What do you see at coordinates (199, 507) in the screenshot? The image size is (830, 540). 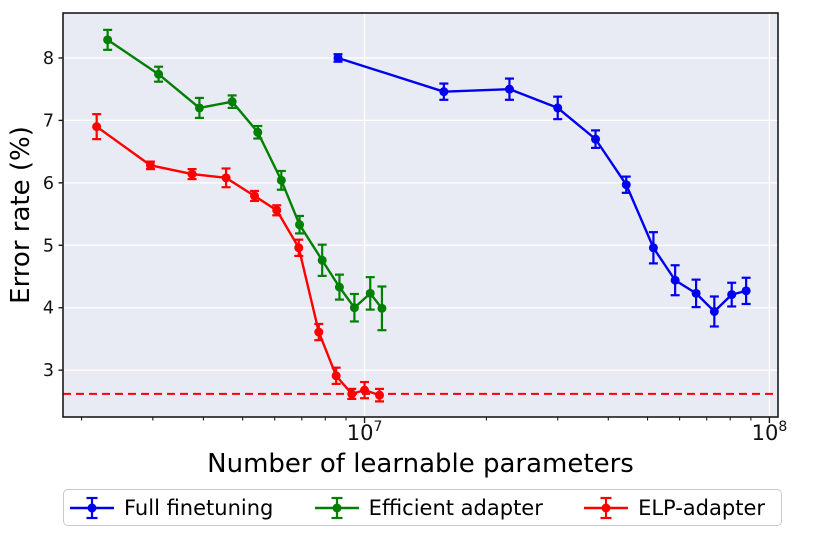 I see `legend-label: Full finetuning` at bounding box center [199, 507].